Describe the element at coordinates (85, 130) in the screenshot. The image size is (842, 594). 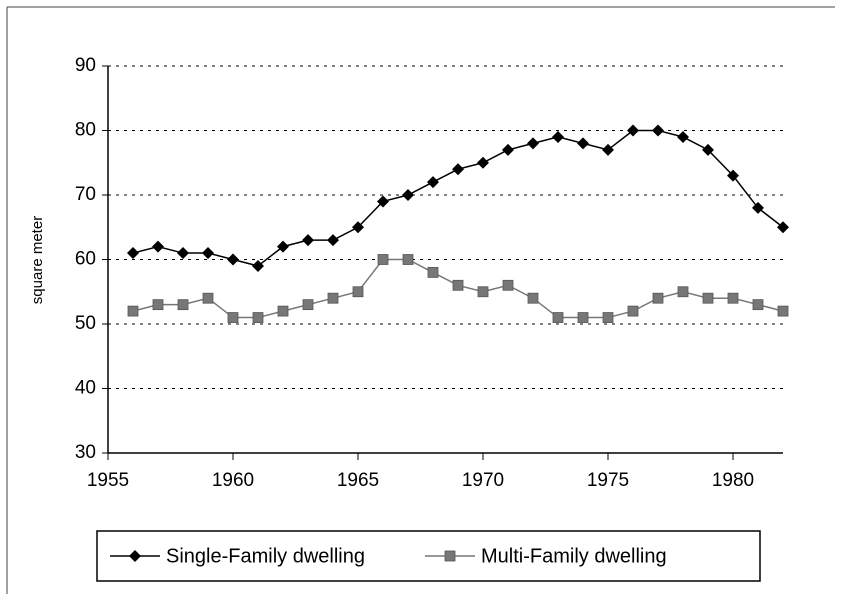
I see `y-tick-label: 80` at that location.